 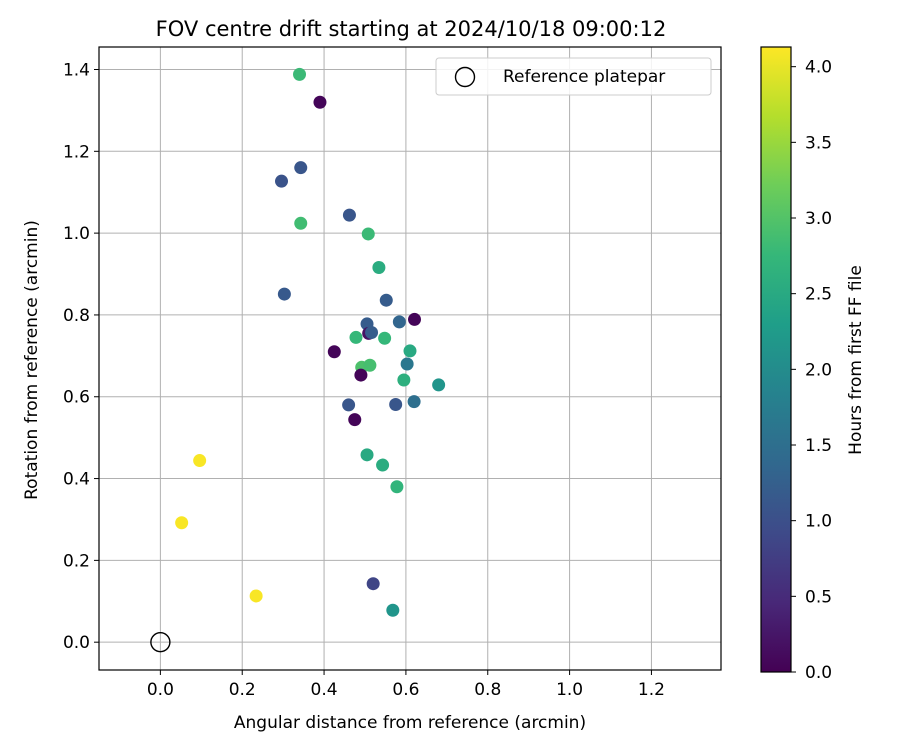 What do you see at coordinates (487, 690) in the screenshot?
I see `x-tick-label: 0.8` at bounding box center [487, 690].